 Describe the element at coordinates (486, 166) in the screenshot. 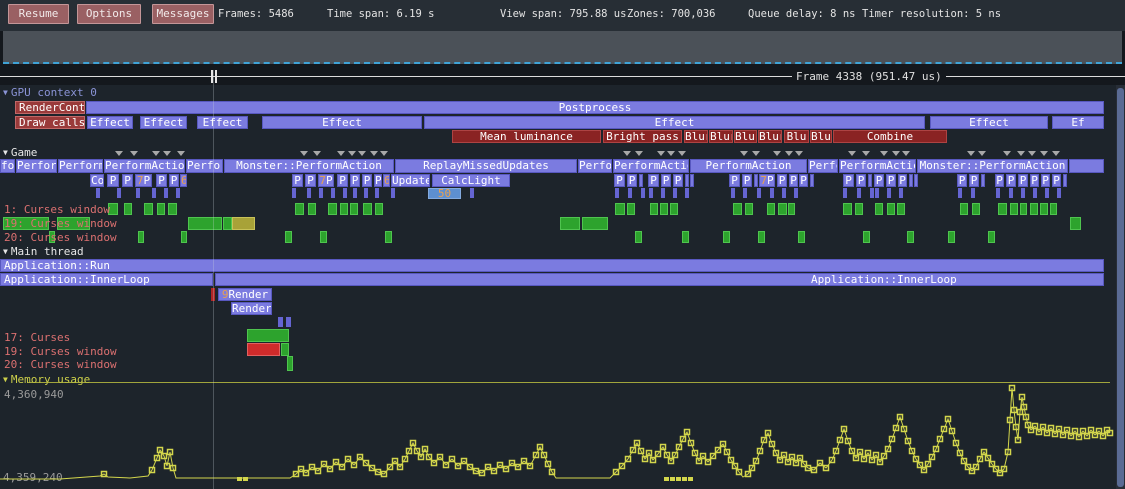

I see `zone-replaymissedupdates: ReplayMissedUpdates` at that location.